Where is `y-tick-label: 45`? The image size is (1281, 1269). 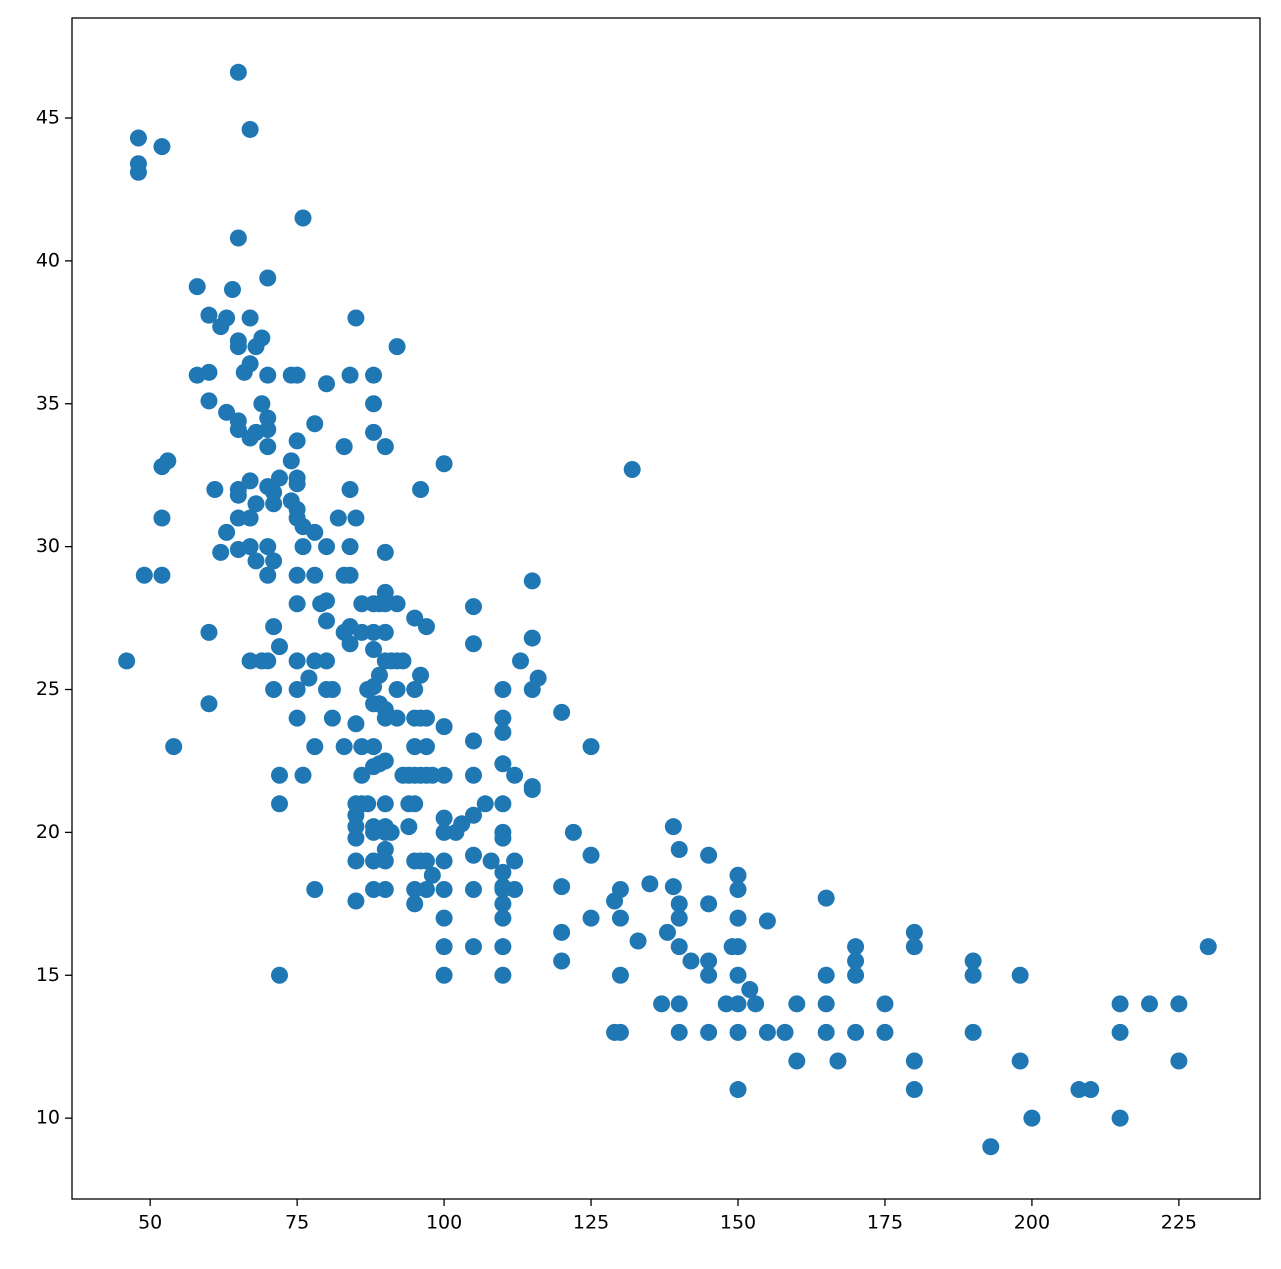 y-tick-label: 45 is located at coordinates (48, 118).